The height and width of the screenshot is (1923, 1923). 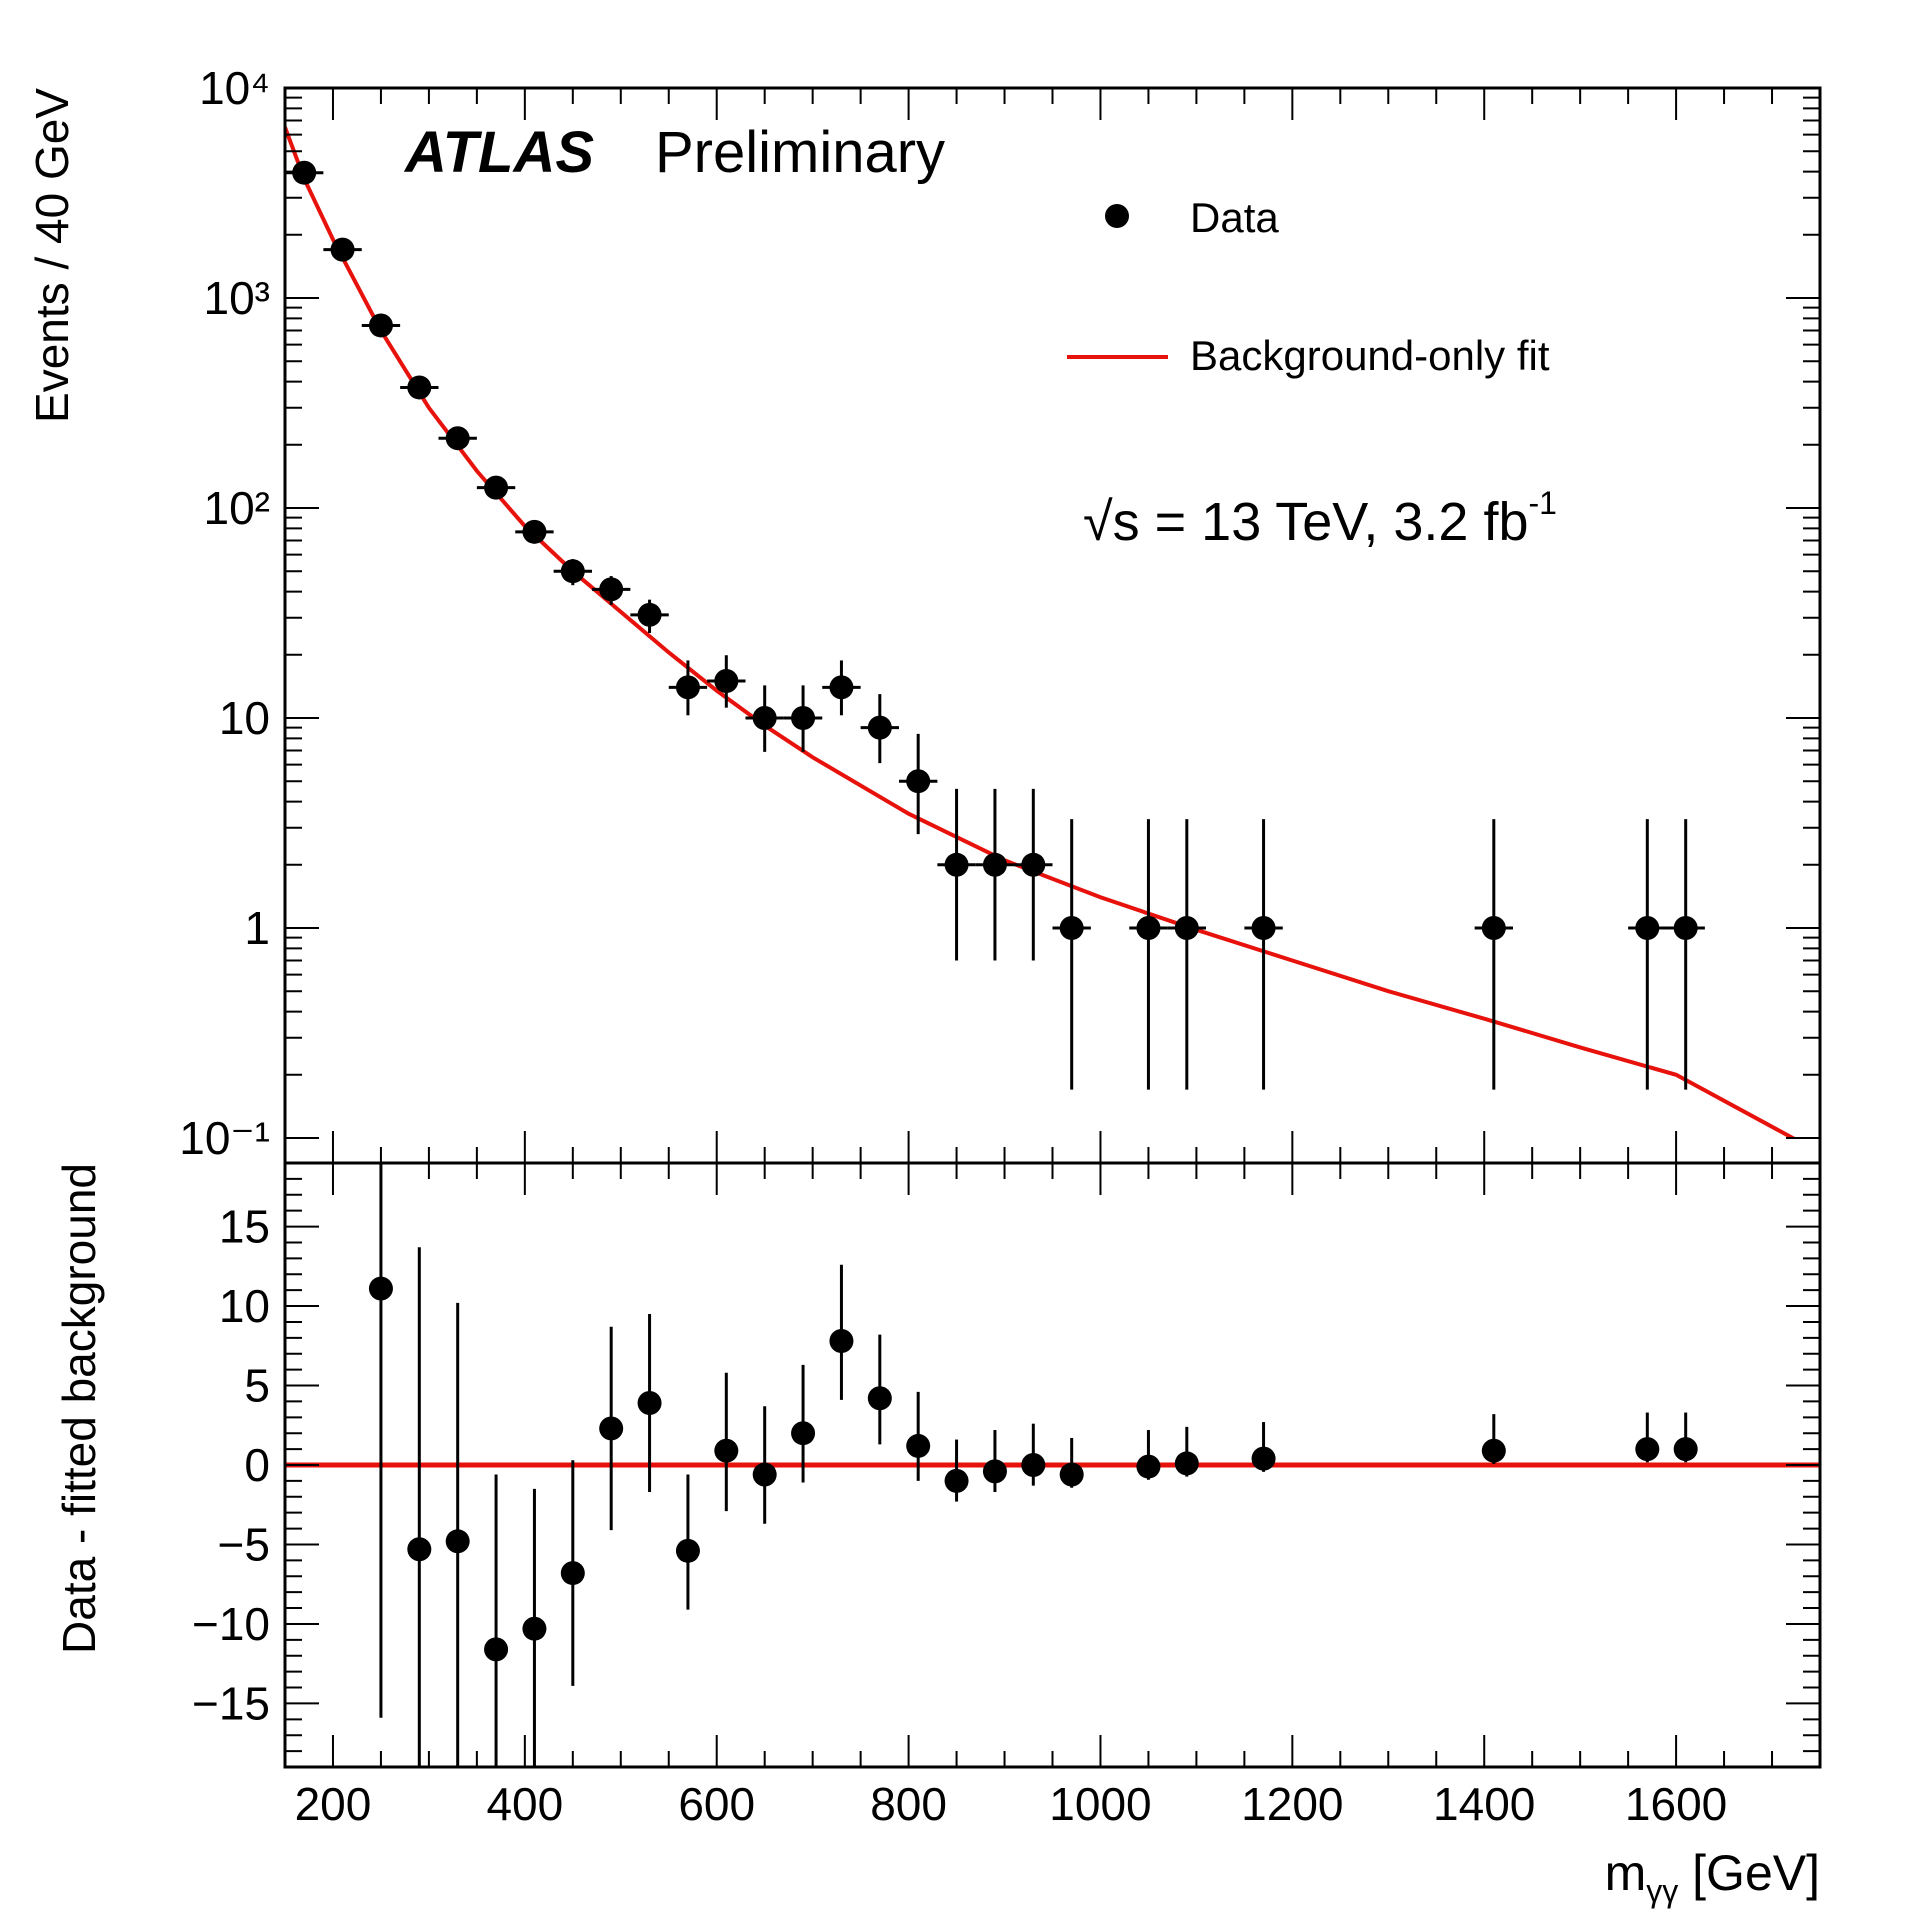 I want to click on x-tick-label: 600, so click(x=716, y=1804).